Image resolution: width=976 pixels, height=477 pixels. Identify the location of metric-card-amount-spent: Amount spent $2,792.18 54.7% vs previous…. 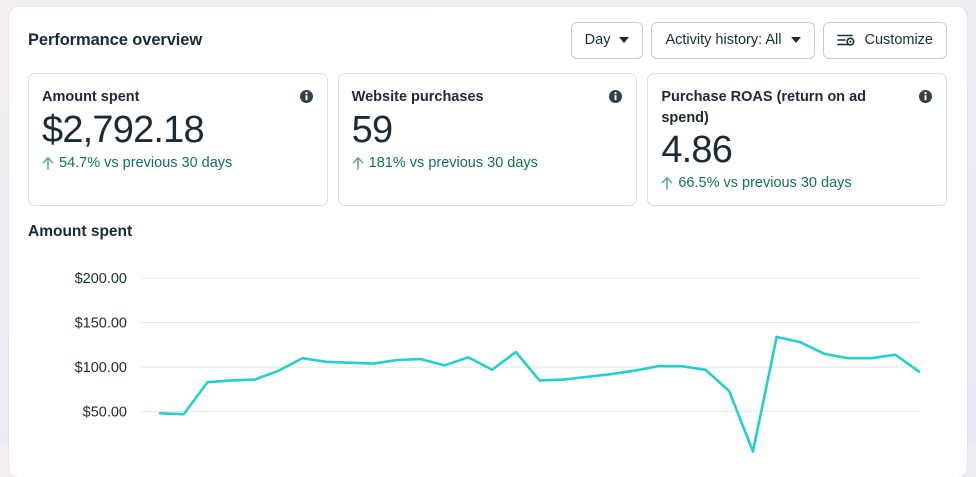
(178, 139).